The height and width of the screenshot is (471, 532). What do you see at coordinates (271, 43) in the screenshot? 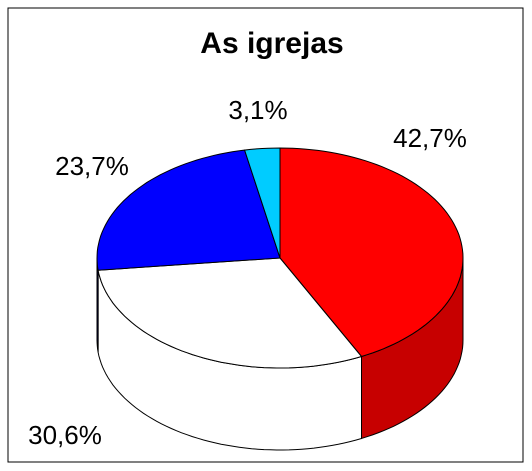
I see `chart-title: As igrejas` at bounding box center [271, 43].